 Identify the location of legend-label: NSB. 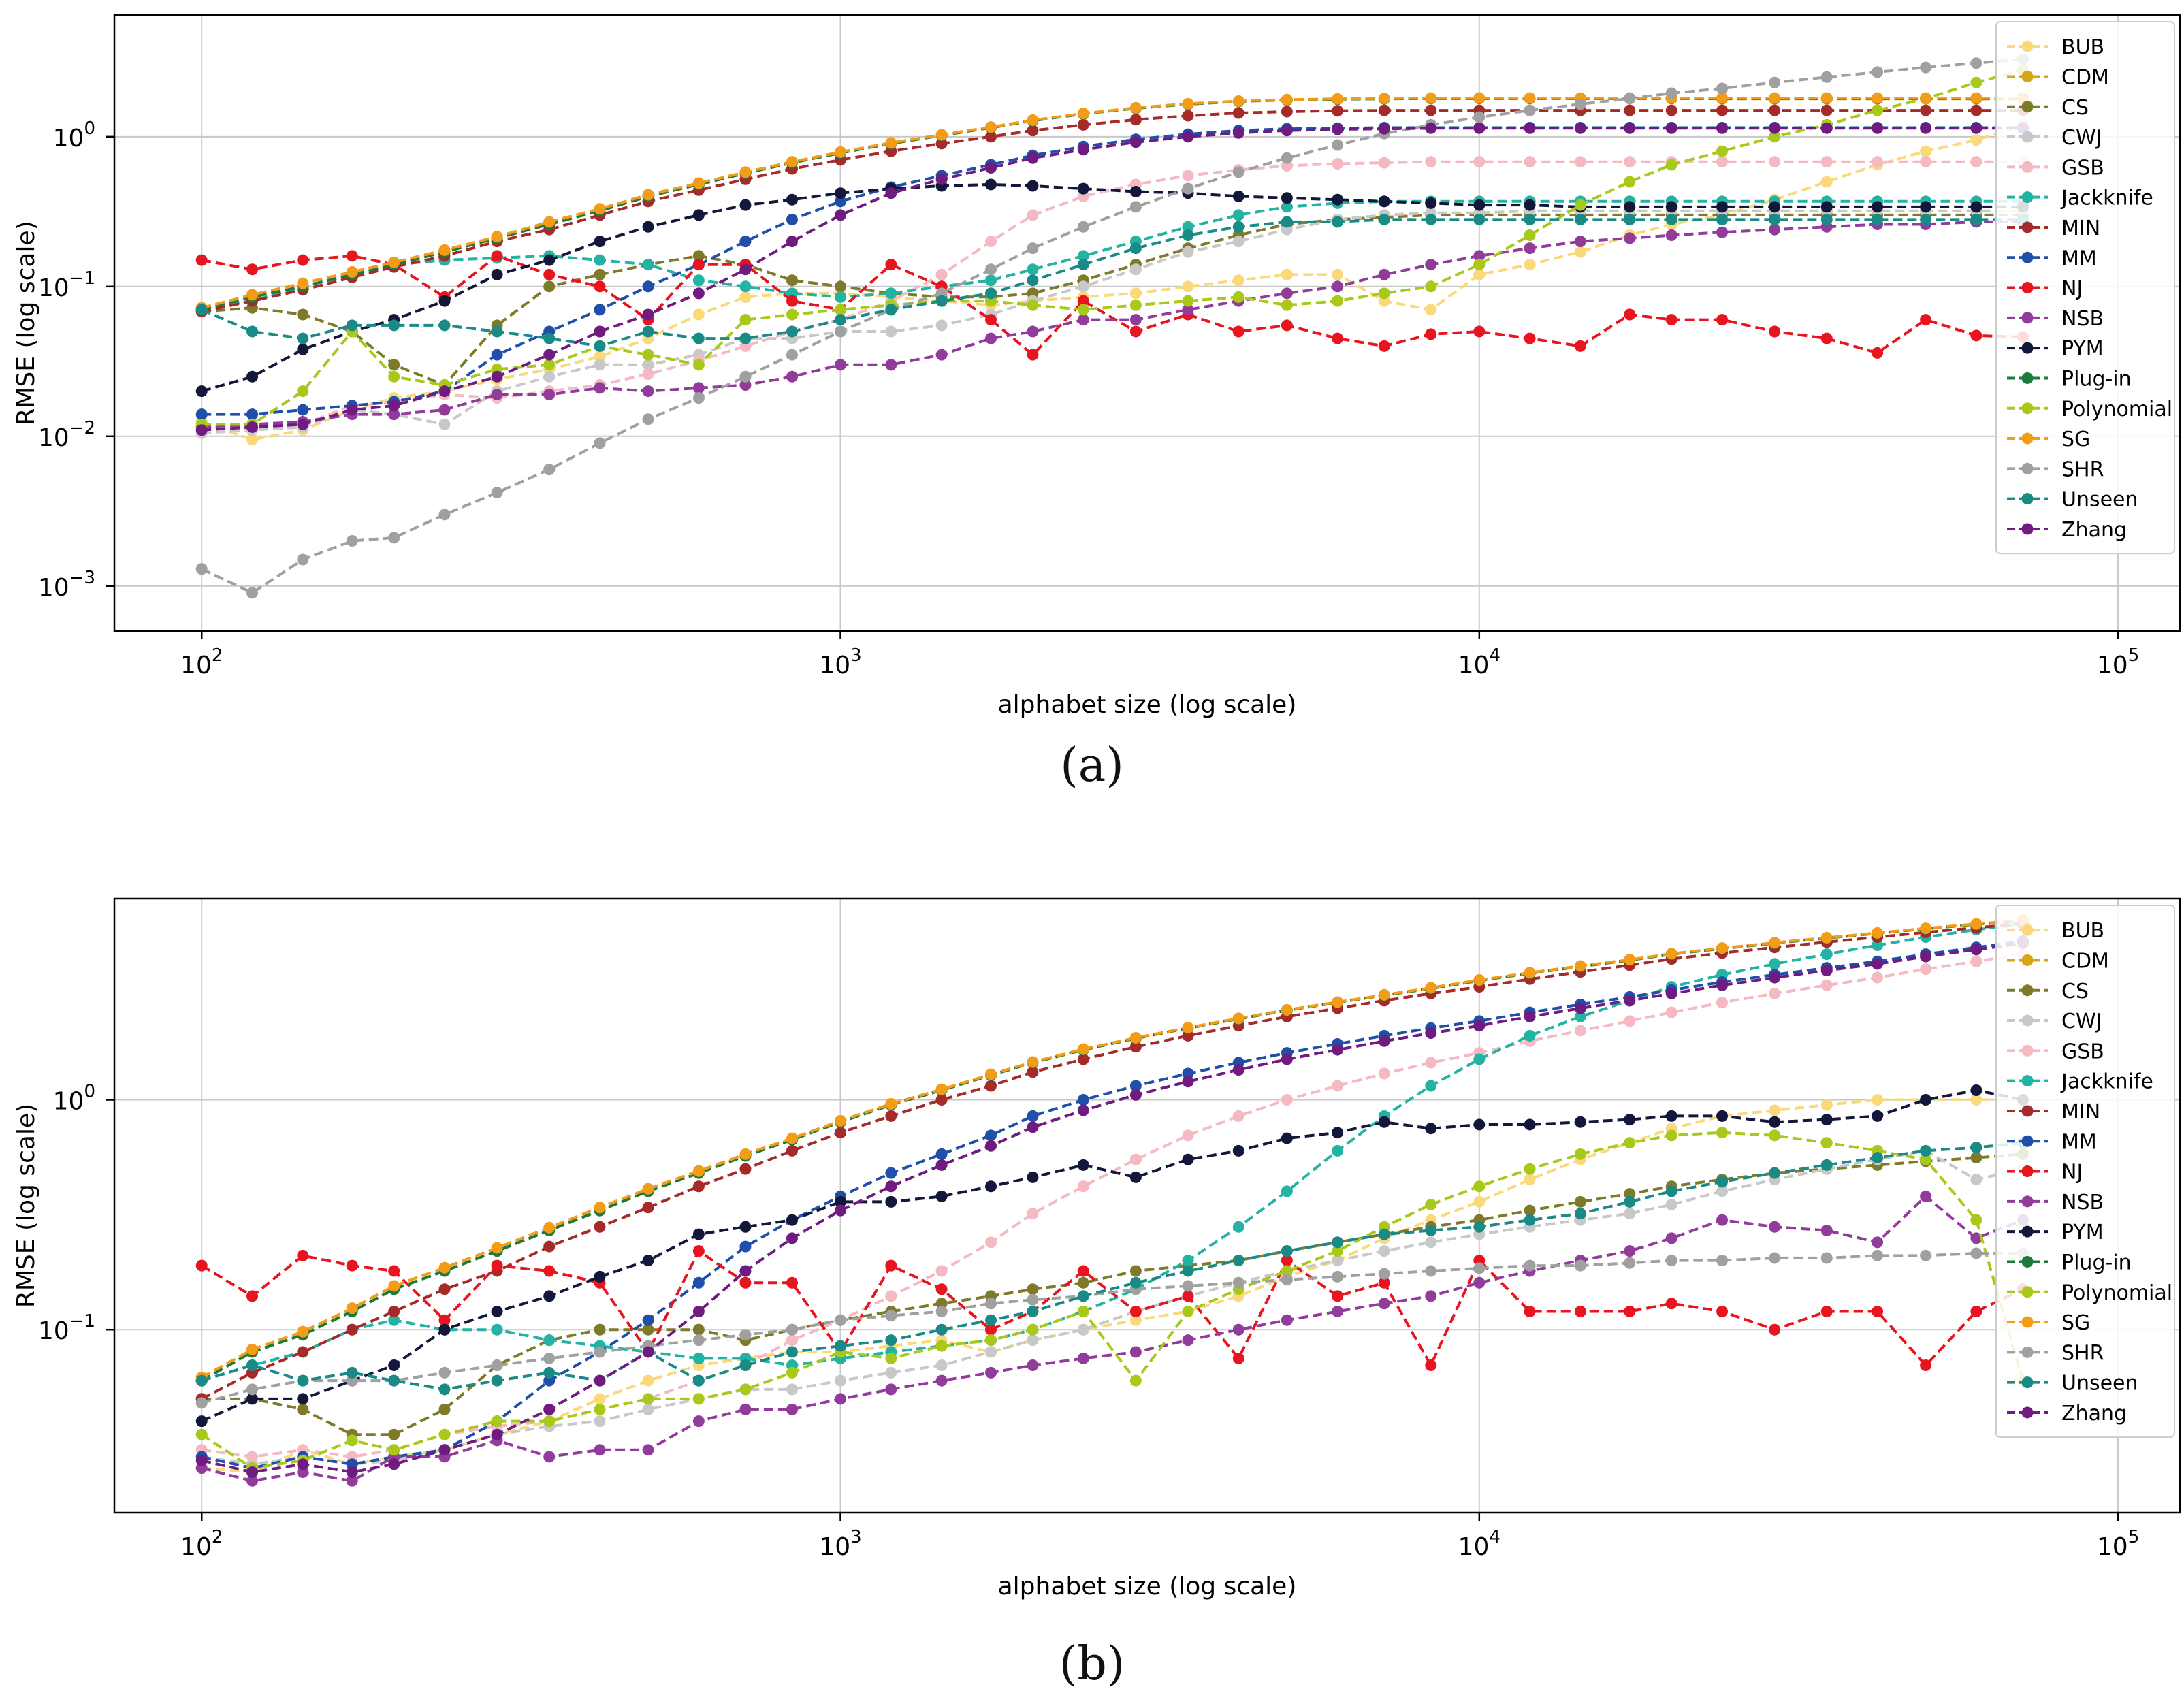
(2083, 1202).